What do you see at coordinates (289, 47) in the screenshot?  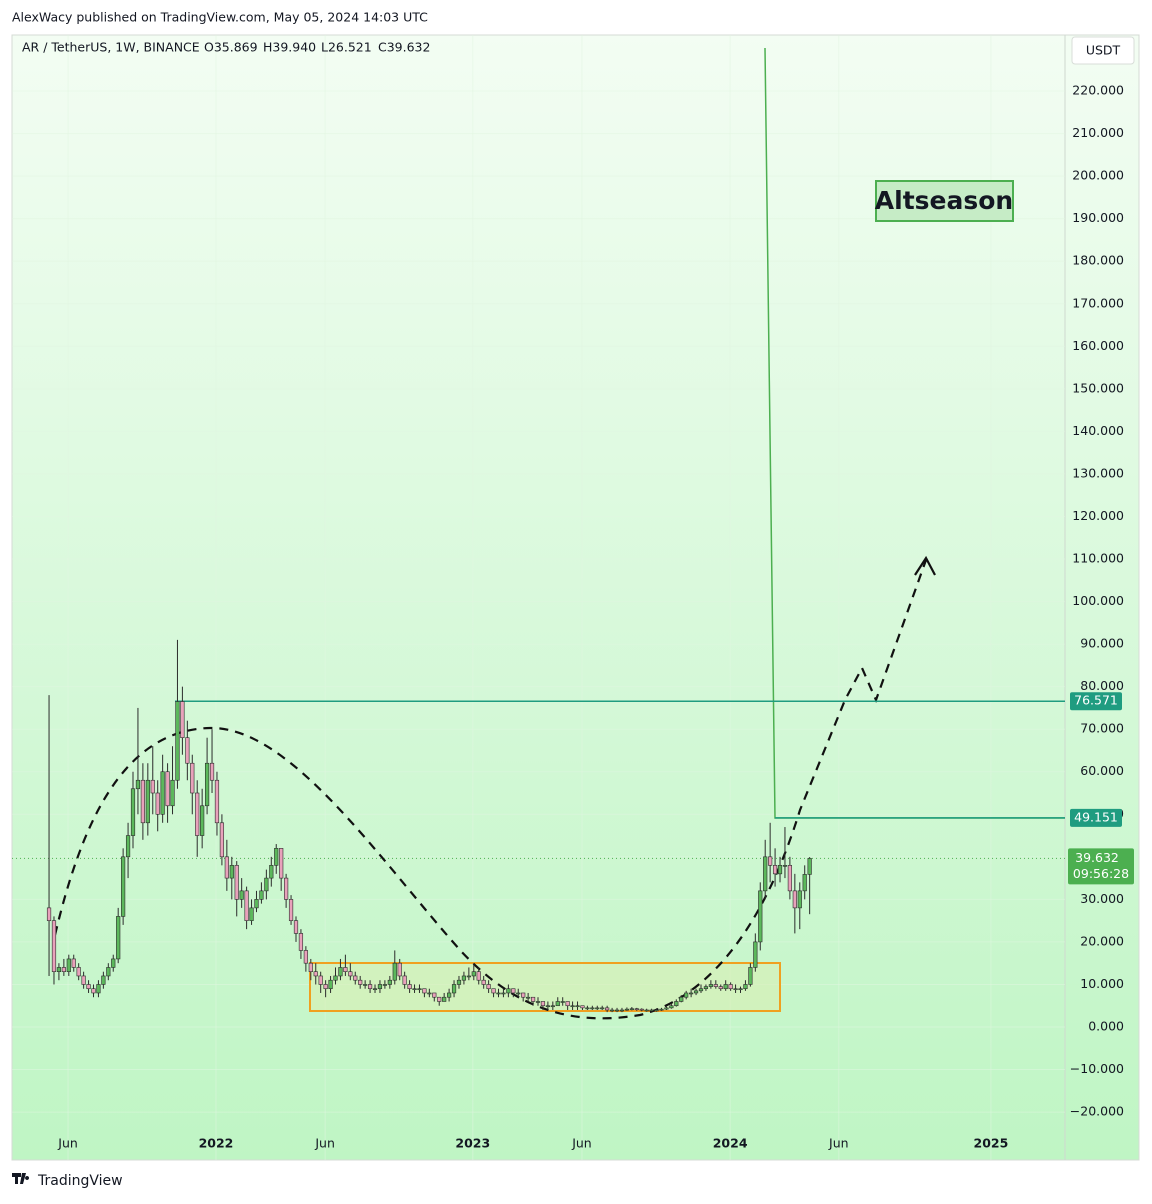 I see `ohlc-high: H39.940` at bounding box center [289, 47].